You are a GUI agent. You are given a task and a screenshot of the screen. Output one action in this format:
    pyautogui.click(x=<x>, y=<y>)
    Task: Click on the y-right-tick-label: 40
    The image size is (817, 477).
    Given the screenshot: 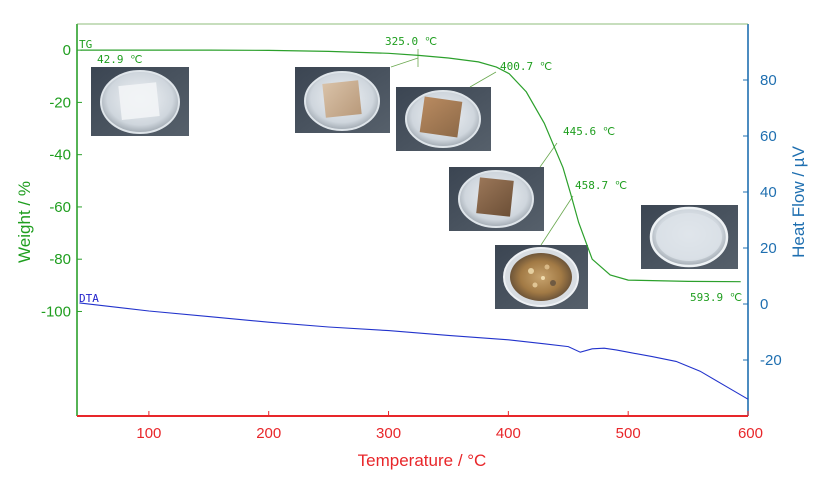 What is the action you would take?
    pyautogui.click(x=768, y=192)
    